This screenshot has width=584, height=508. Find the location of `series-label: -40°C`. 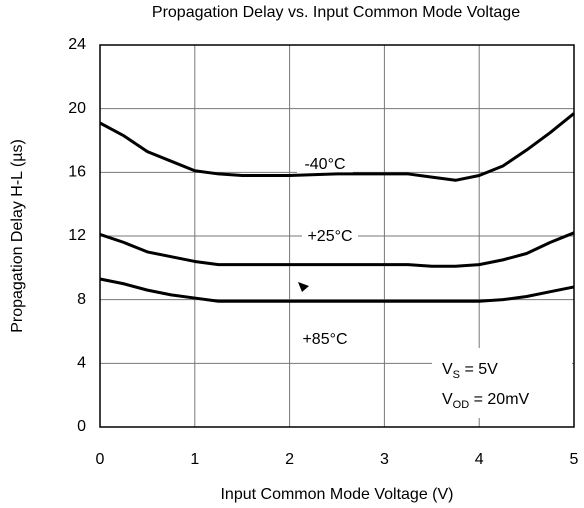

series-label: -40°C is located at coordinates (324, 164).